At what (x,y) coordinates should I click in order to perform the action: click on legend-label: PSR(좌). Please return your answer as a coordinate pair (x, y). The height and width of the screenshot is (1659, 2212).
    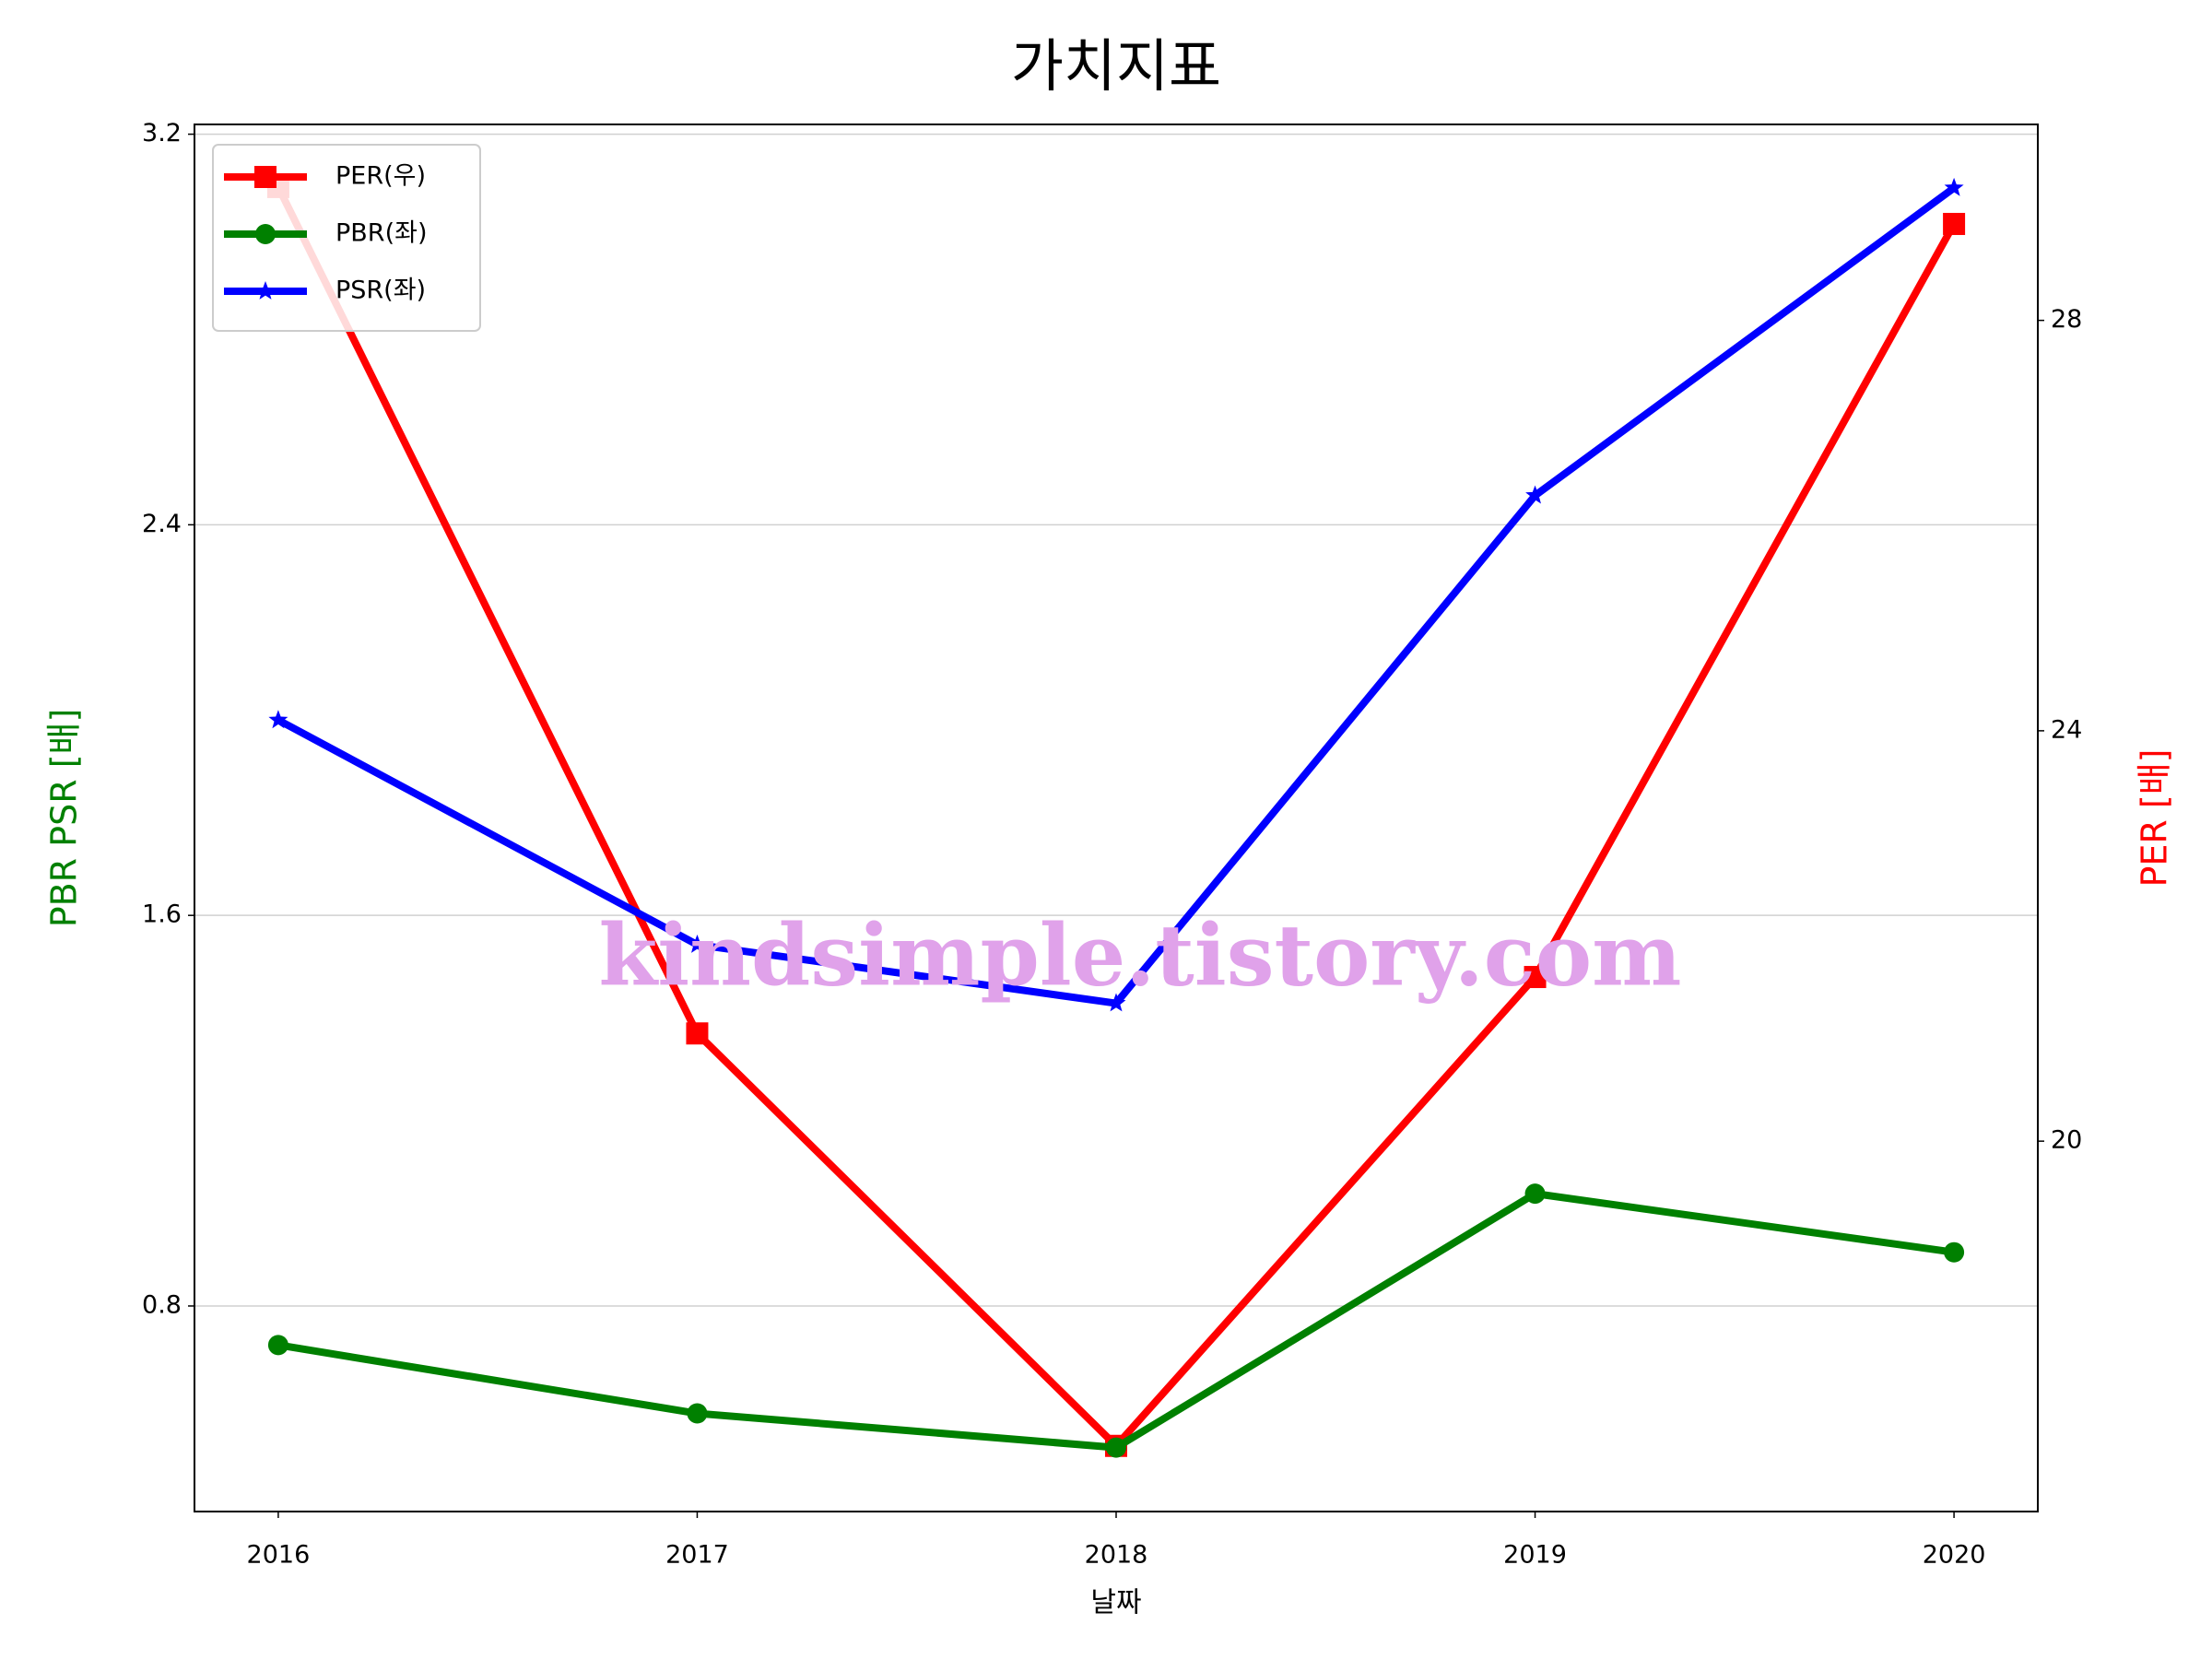
    Looking at the image, I should click on (380, 290).